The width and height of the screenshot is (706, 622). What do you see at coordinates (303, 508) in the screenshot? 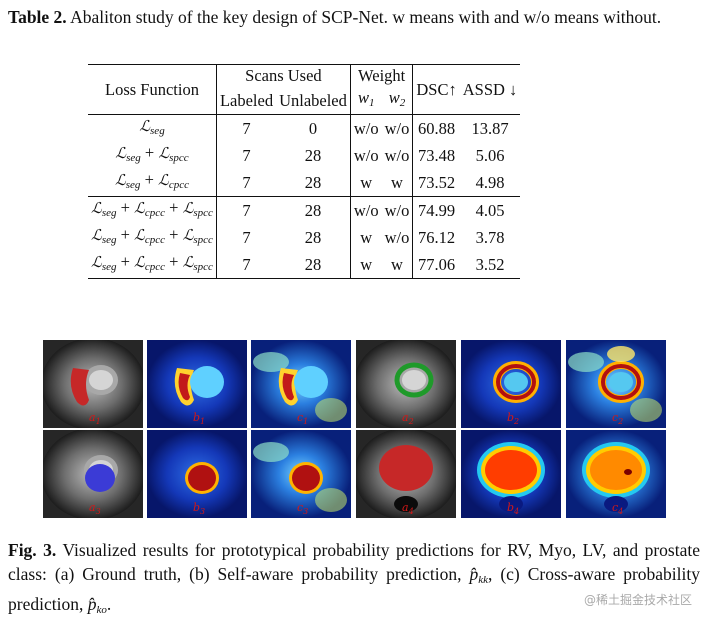
I see `panel-label: c3` at bounding box center [303, 508].